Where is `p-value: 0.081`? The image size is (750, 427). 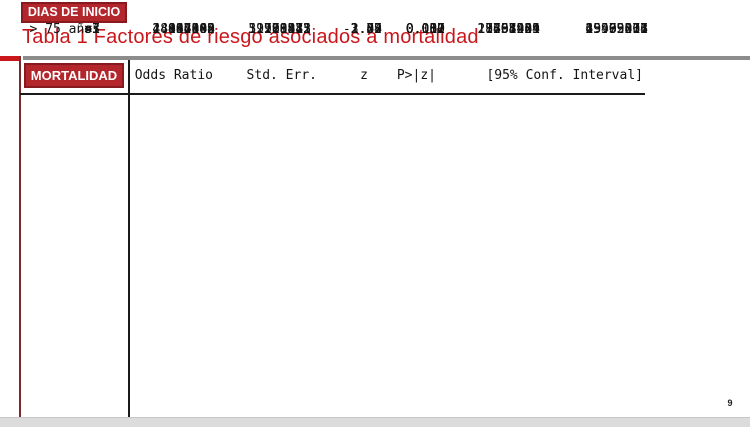 p-value: 0.081 is located at coordinates (425, 29).